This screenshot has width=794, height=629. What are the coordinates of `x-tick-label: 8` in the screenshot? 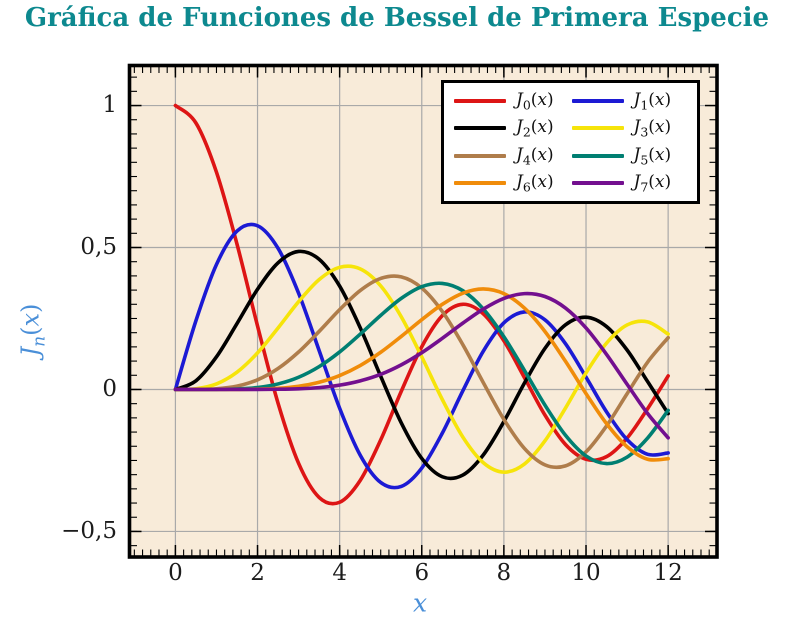 It's located at (504, 573).